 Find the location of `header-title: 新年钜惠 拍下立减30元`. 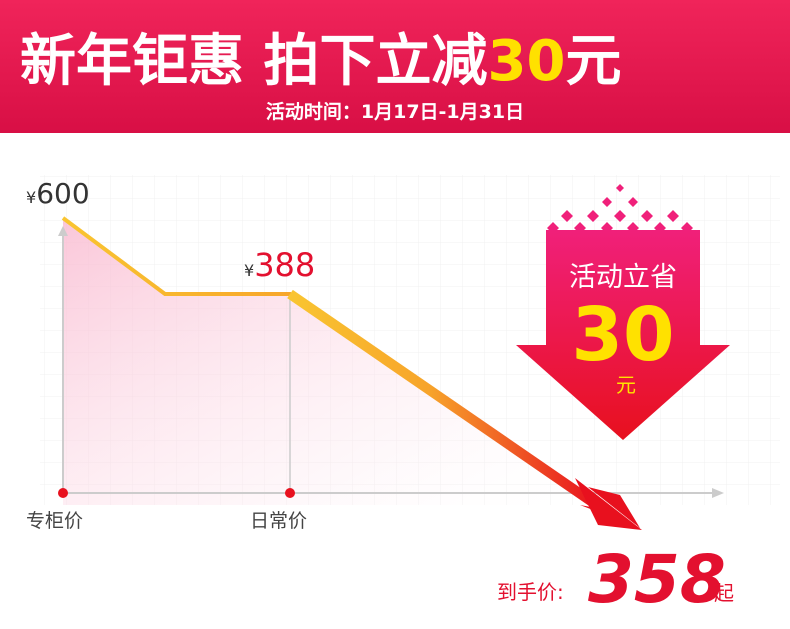

header-title: 新年钜惠 拍下立减30元 is located at coordinates (320, 61).